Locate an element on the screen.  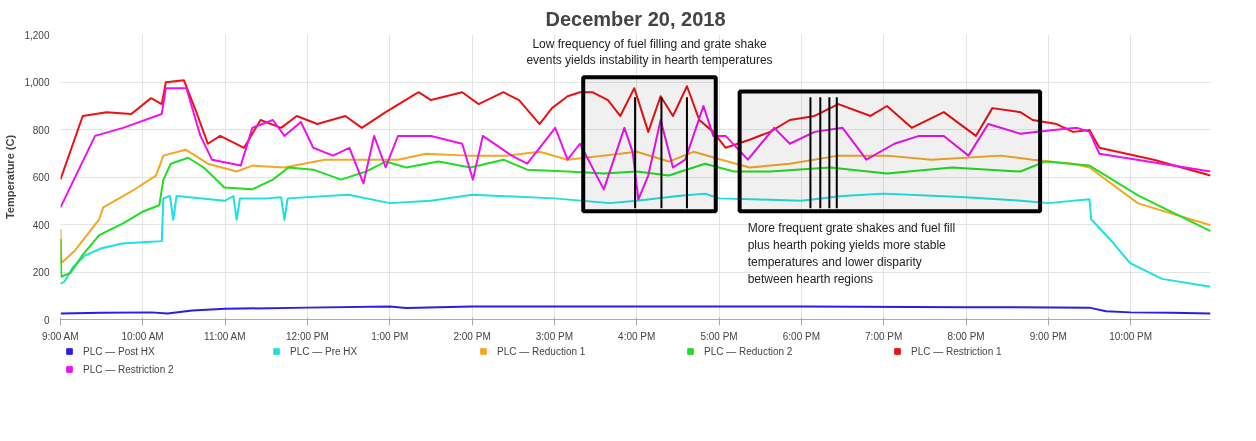
x-tick-label: 6:00 PM is located at coordinates (801, 336).